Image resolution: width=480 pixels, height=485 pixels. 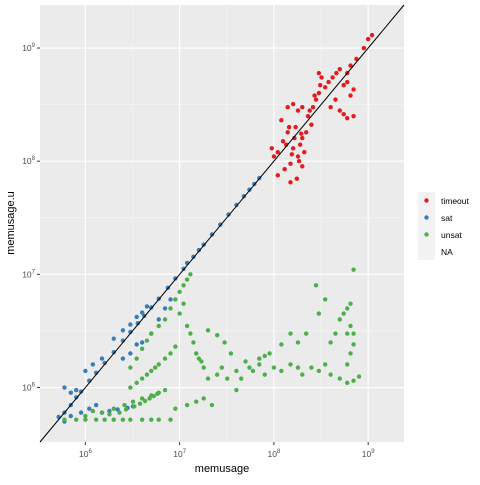 I want to click on legend-swatch-sat, so click(x=426, y=217).